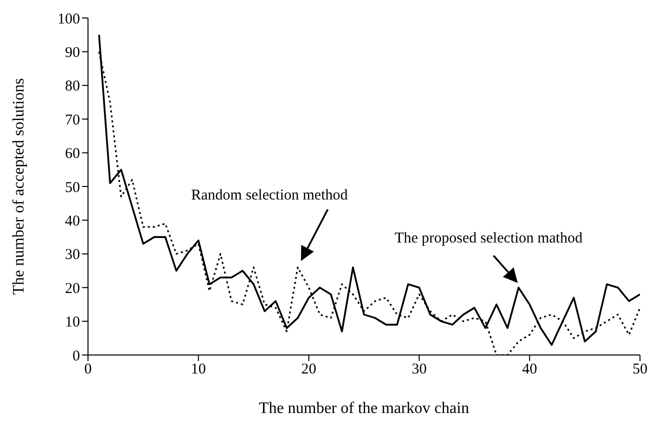 The width and height of the screenshot is (660, 431). What do you see at coordinates (269, 195) in the screenshot?
I see `annotation: Random selection method` at bounding box center [269, 195].